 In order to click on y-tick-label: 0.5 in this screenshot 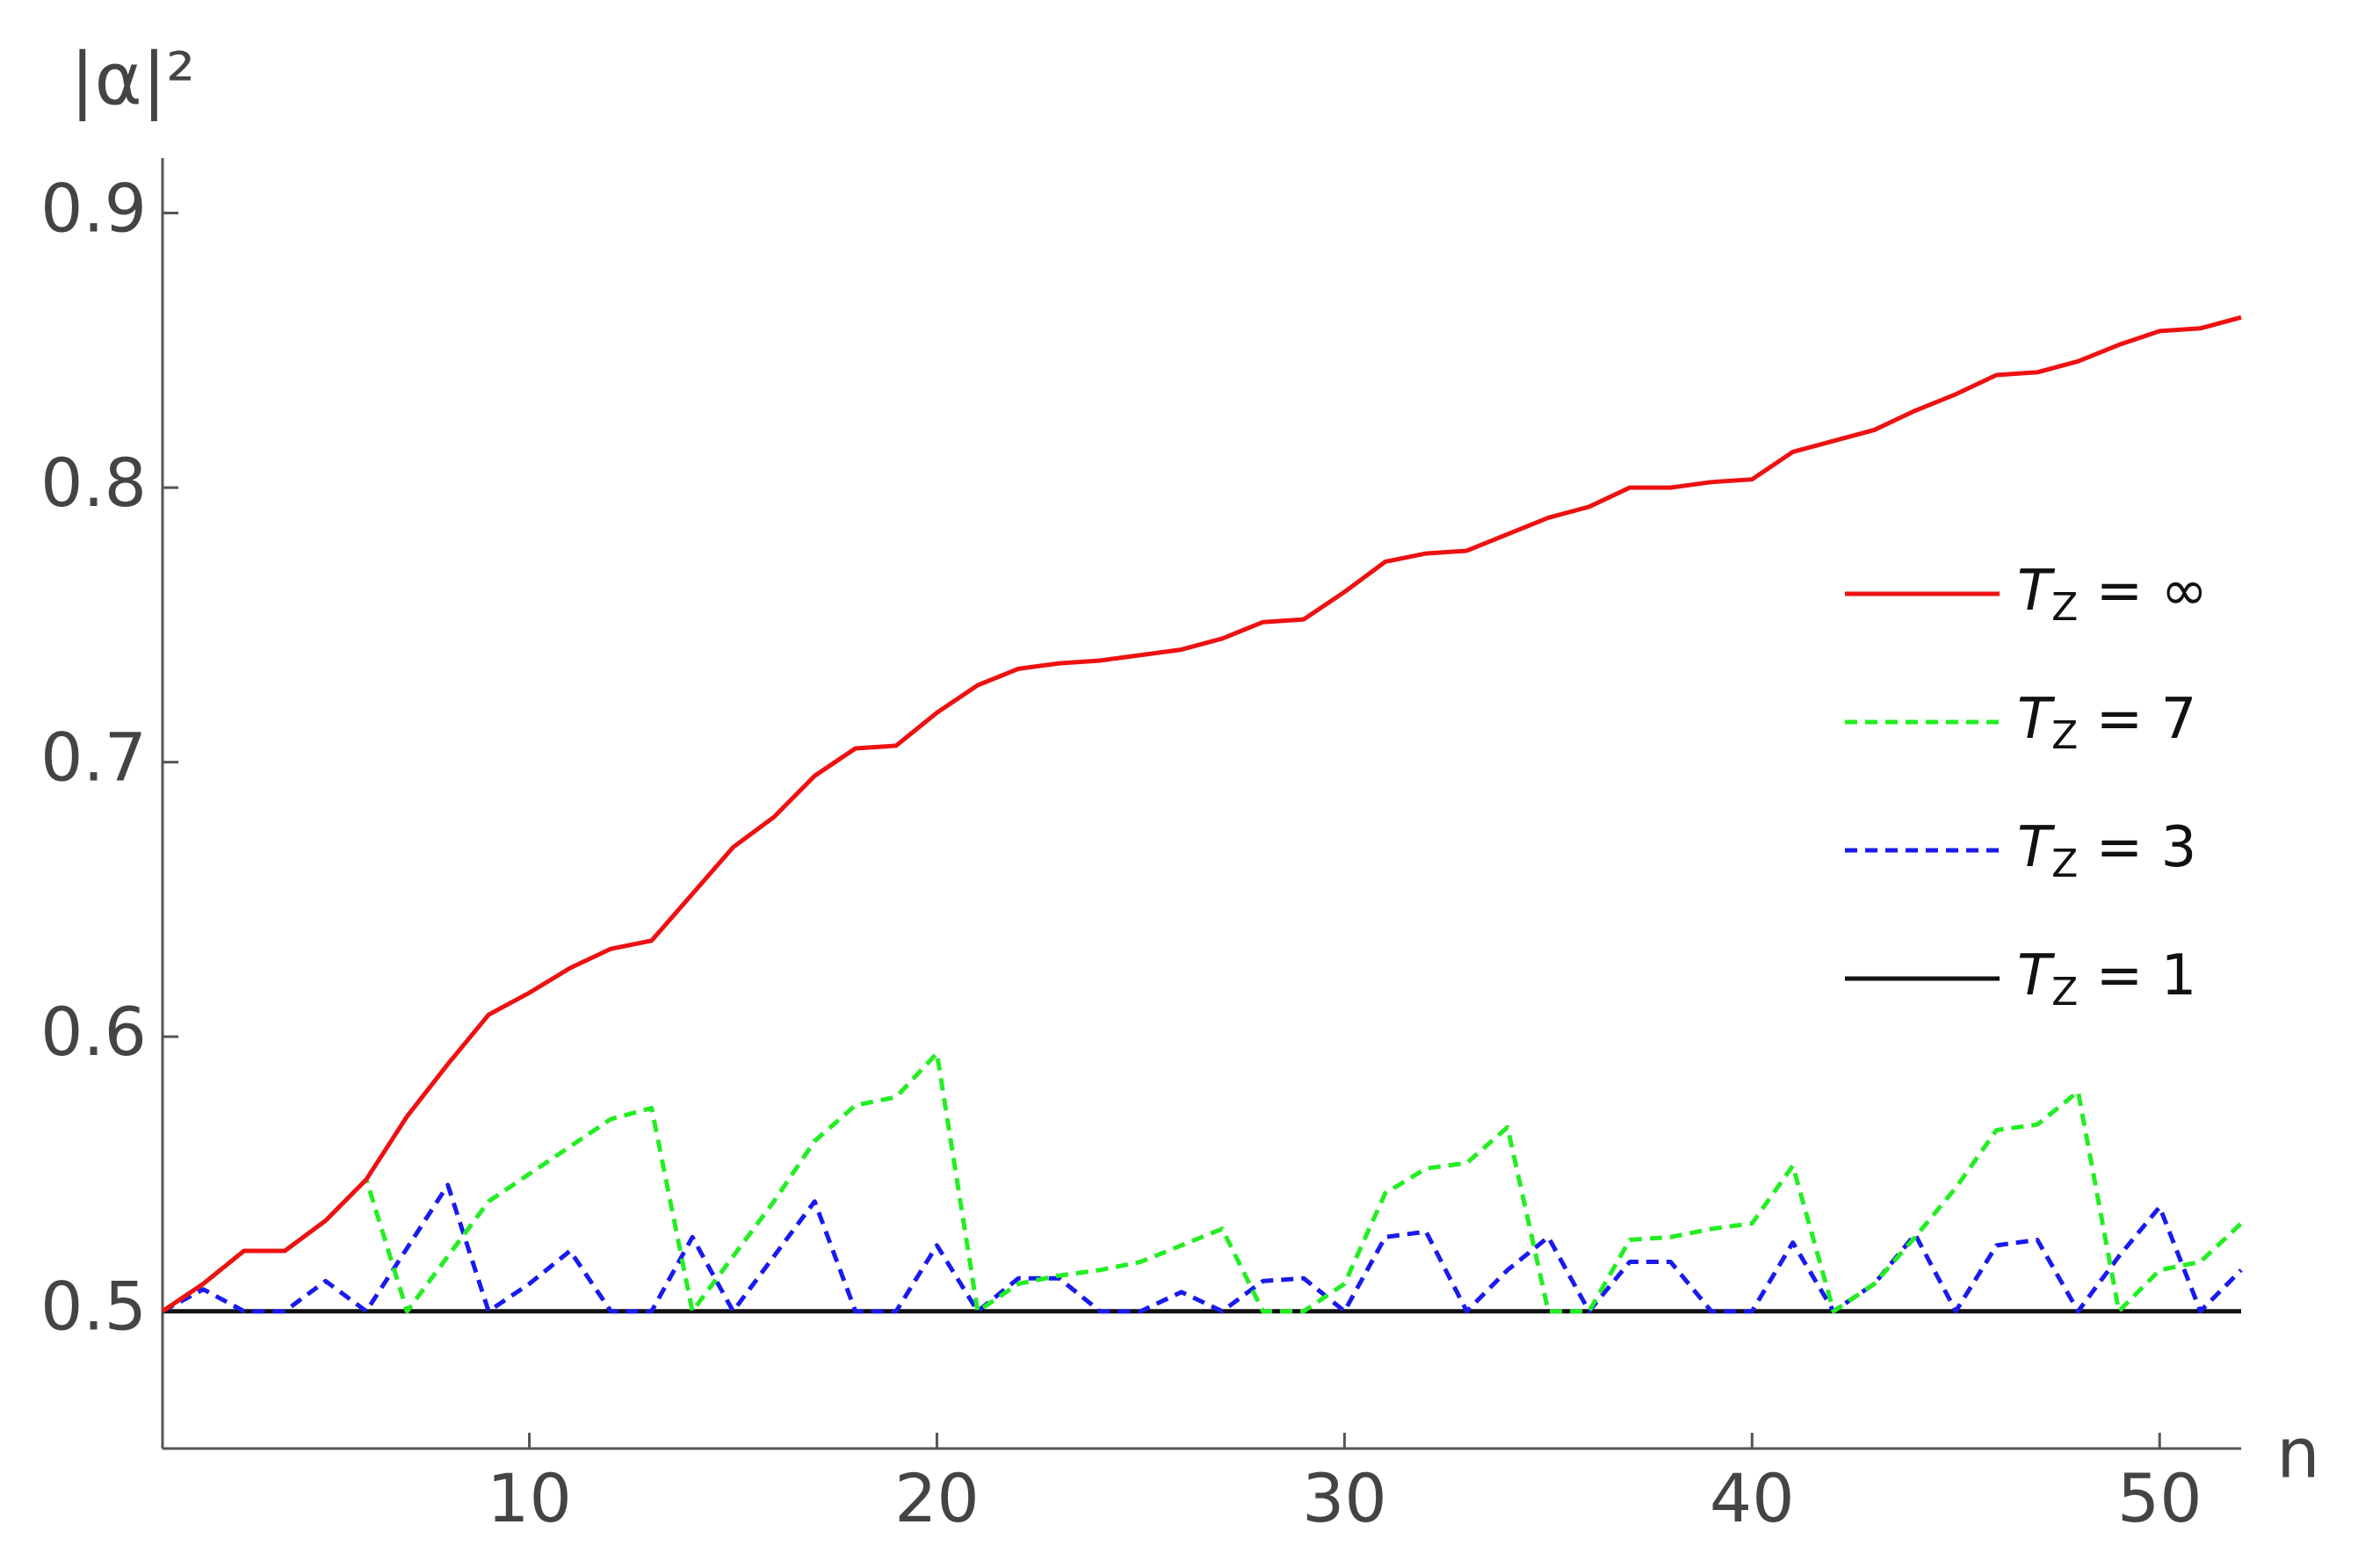, I will do `click(93, 1307)`.